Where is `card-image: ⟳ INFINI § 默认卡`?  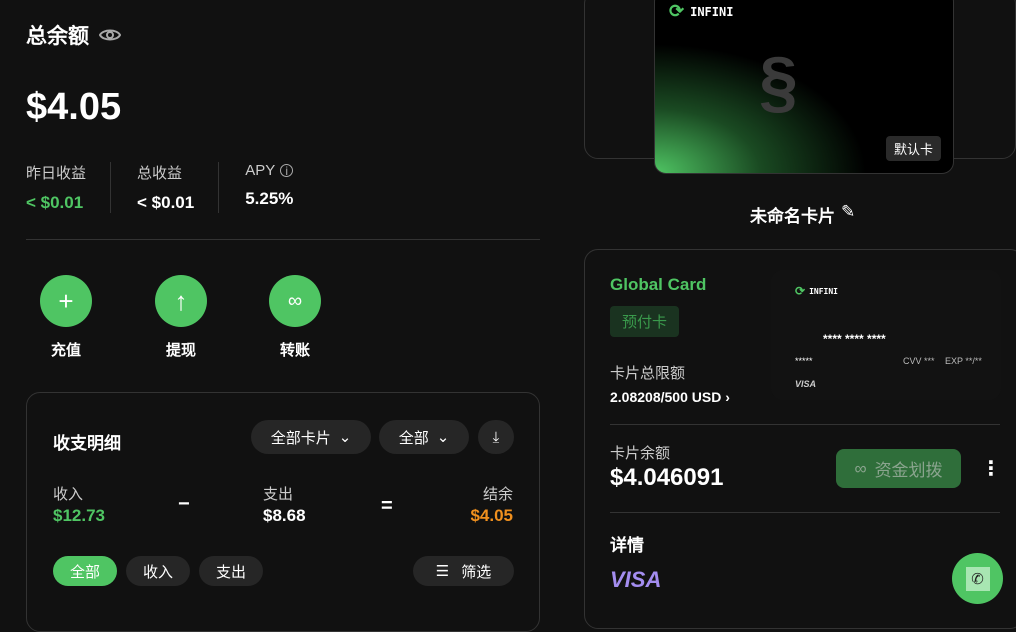 card-image: ⟳ INFINI § 默认卡 is located at coordinates (804, 87).